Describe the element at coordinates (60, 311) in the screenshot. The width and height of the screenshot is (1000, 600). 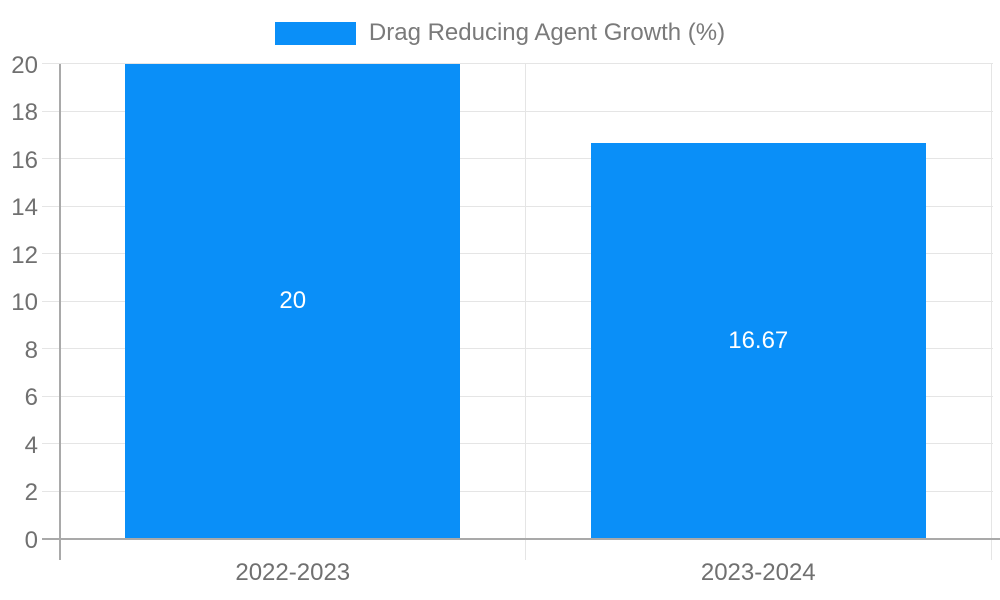
I see `y-axis-line` at that location.